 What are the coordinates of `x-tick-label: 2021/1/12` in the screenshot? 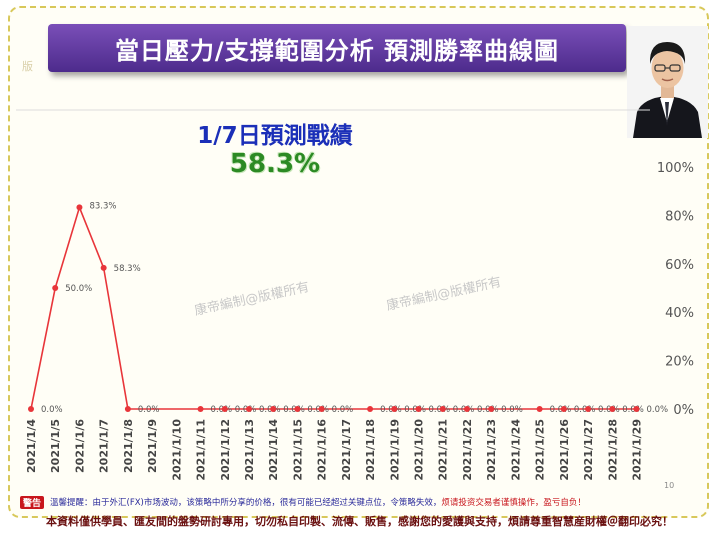 It's located at (225, 450).